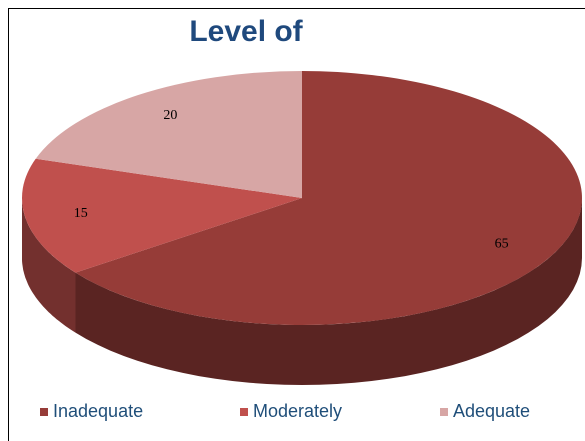  Describe the element at coordinates (491, 411) in the screenshot. I see `legend-label: Adequate` at that location.